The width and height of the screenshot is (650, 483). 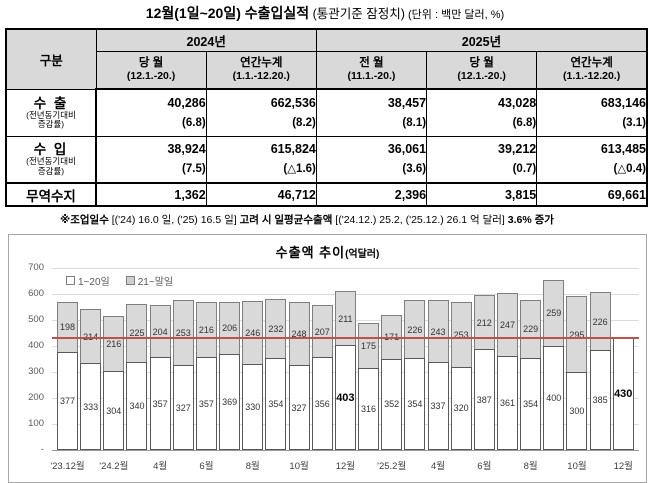 What do you see at coordinates (91, 406) in the screenshot?
I see `bar-segment-1-20: 333` at bounding box center [91, 406].